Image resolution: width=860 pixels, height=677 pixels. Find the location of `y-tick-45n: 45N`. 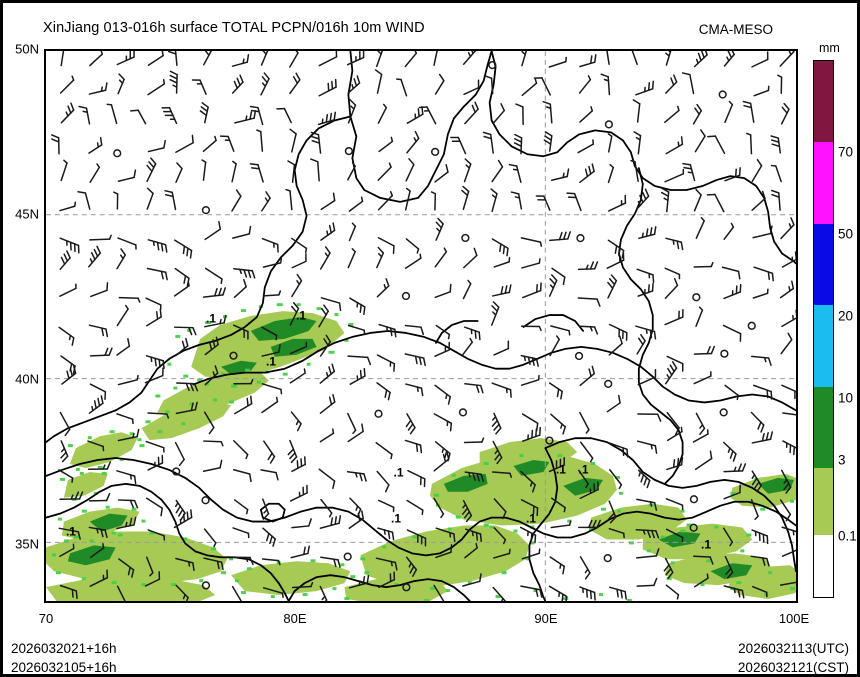

y-tick-45n: 45N is located at coordinates (27, 214).